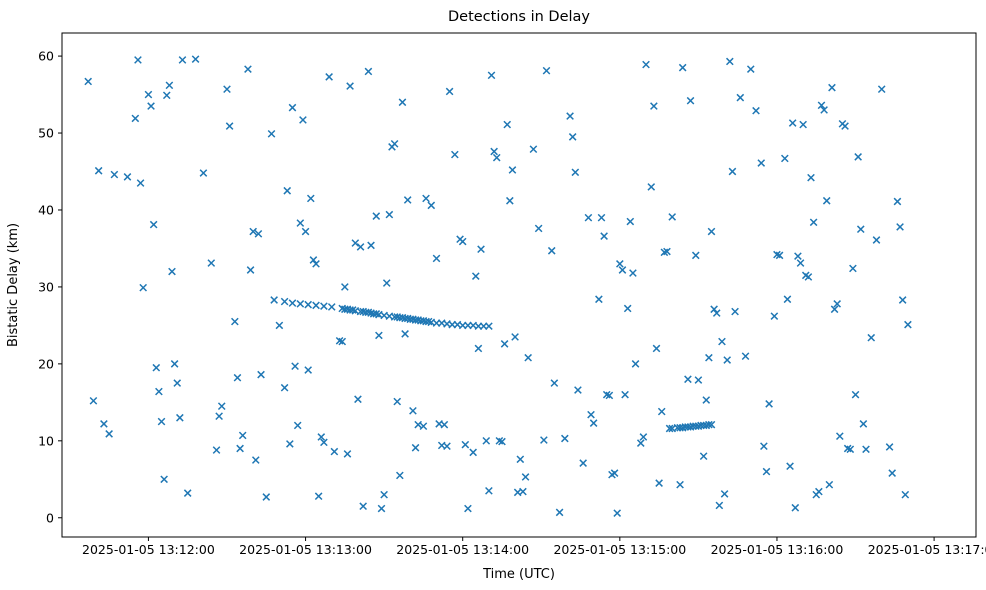  Describe the element at coordinates (46, 133) in the screenshot. I see `y-tick-label: 50` at that location.